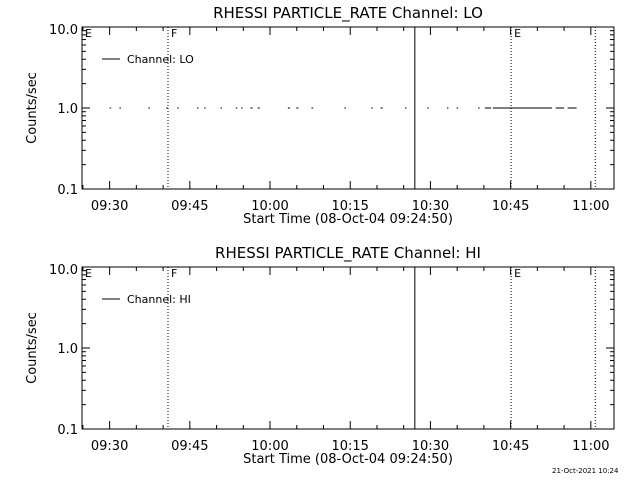  I want to click on chart-title: RHESSI PARTICLE_RATE Channel: LO, so click(348, 13).